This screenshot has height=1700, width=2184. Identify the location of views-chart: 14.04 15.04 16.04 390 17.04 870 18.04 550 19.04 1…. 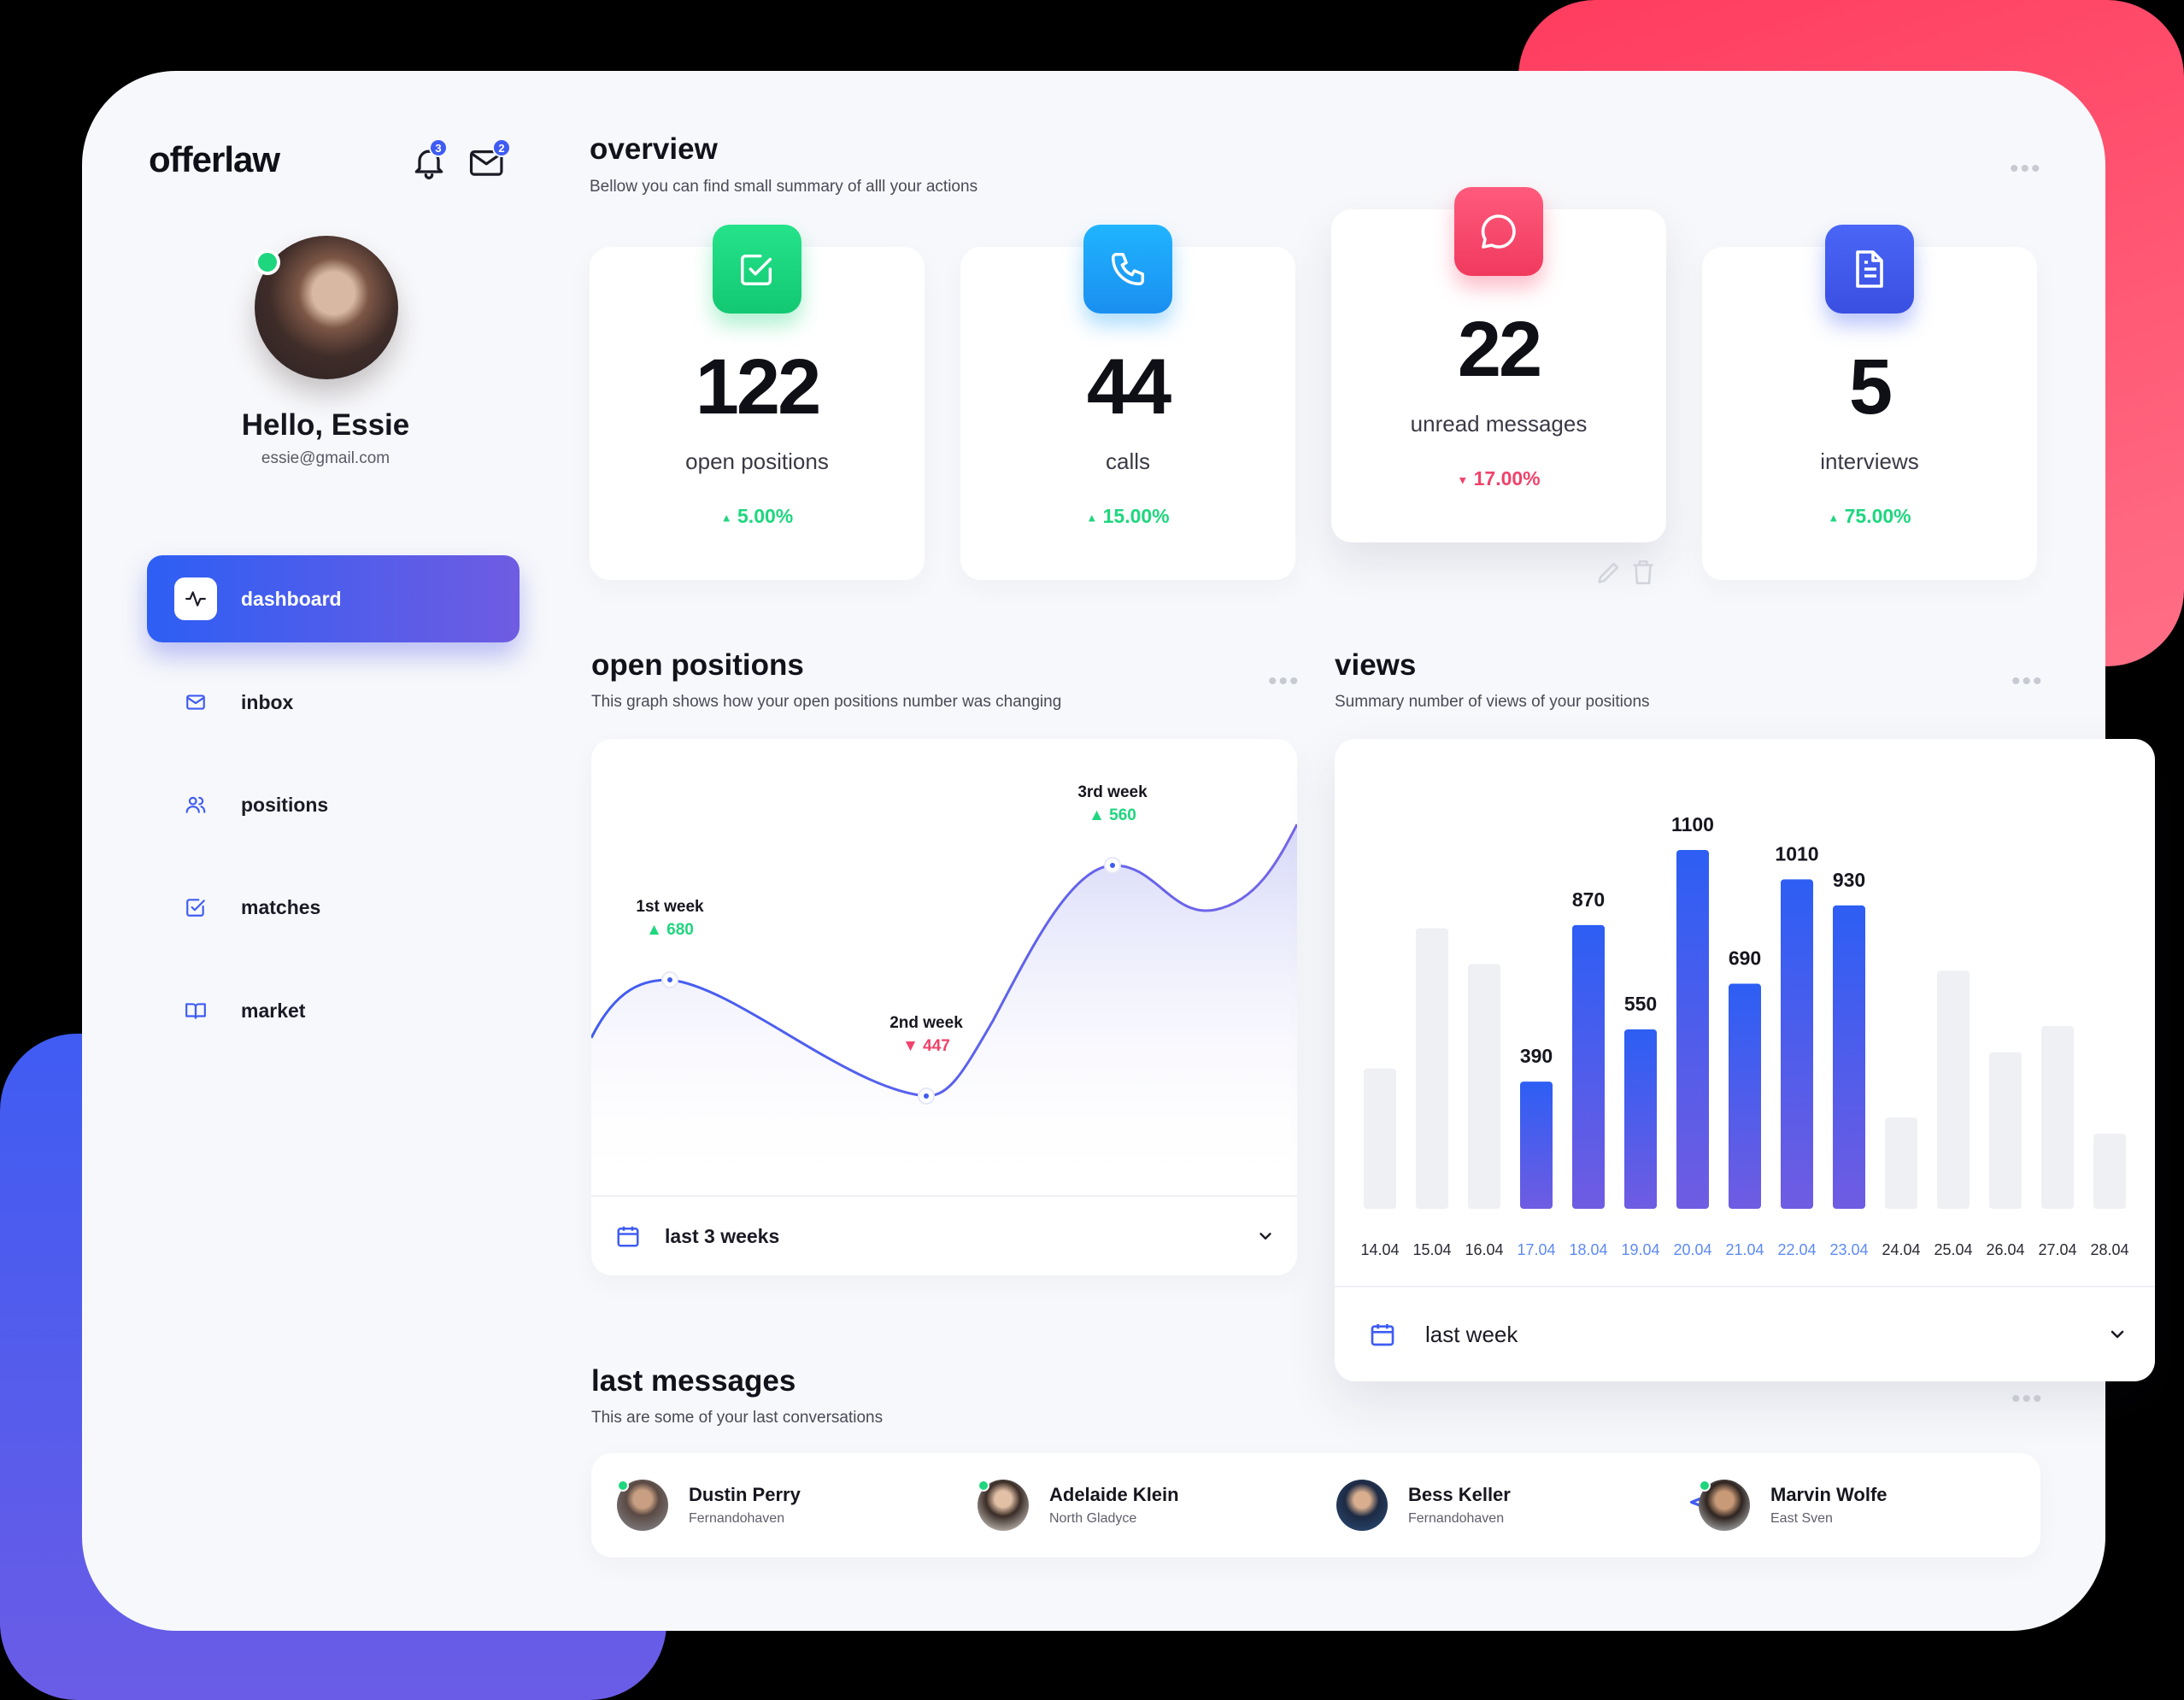
(1745, 1060).